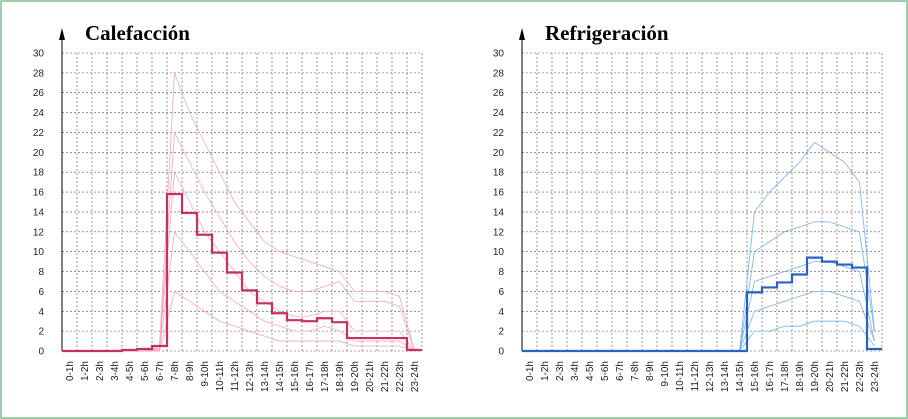 This screenshot has height=419, width=908. Describe the element at coordinates (702, 304) in the screenshot. I see `average-line` at that location.